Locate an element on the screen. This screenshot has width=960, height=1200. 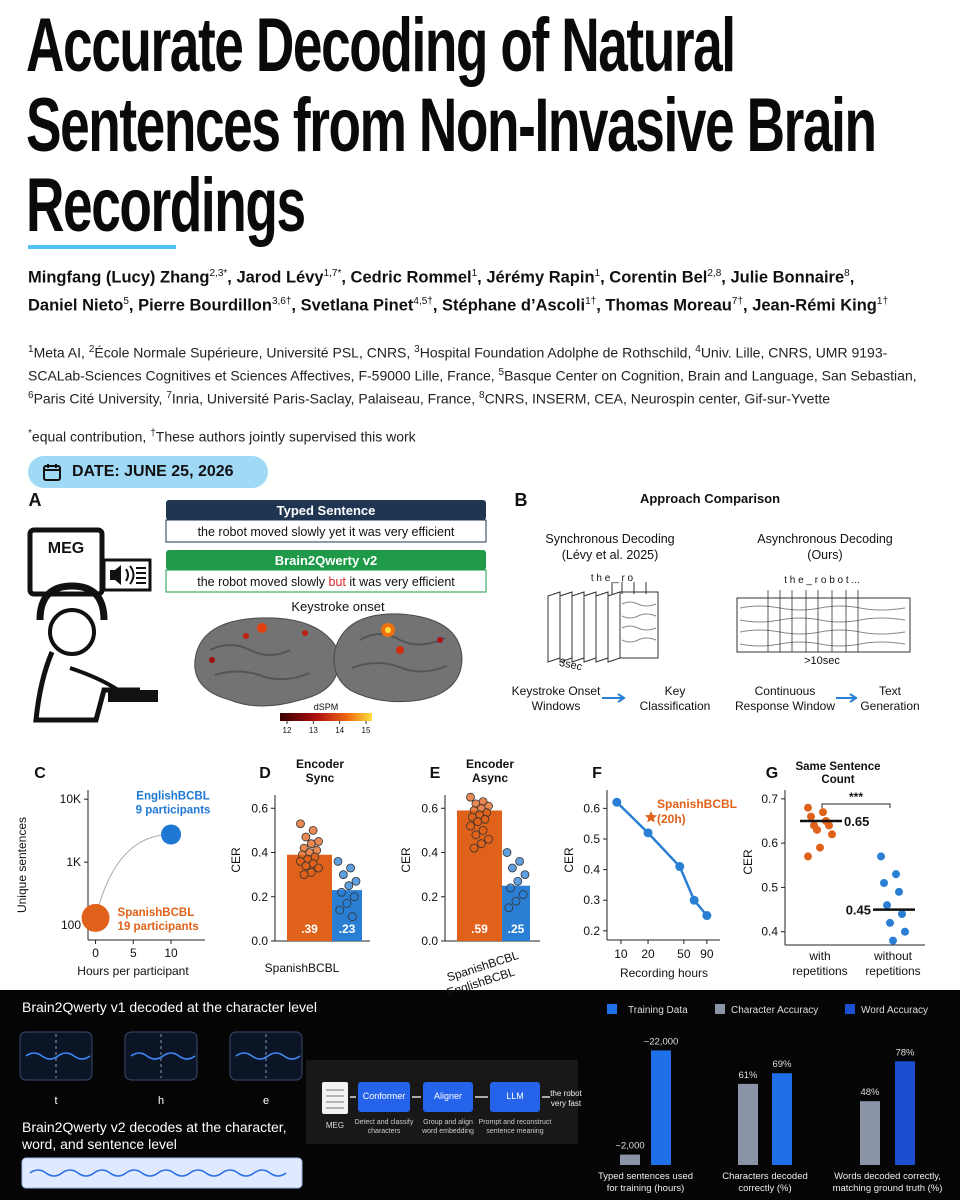
y-tick-label: 0.0 is located at coordinates (429, 941).